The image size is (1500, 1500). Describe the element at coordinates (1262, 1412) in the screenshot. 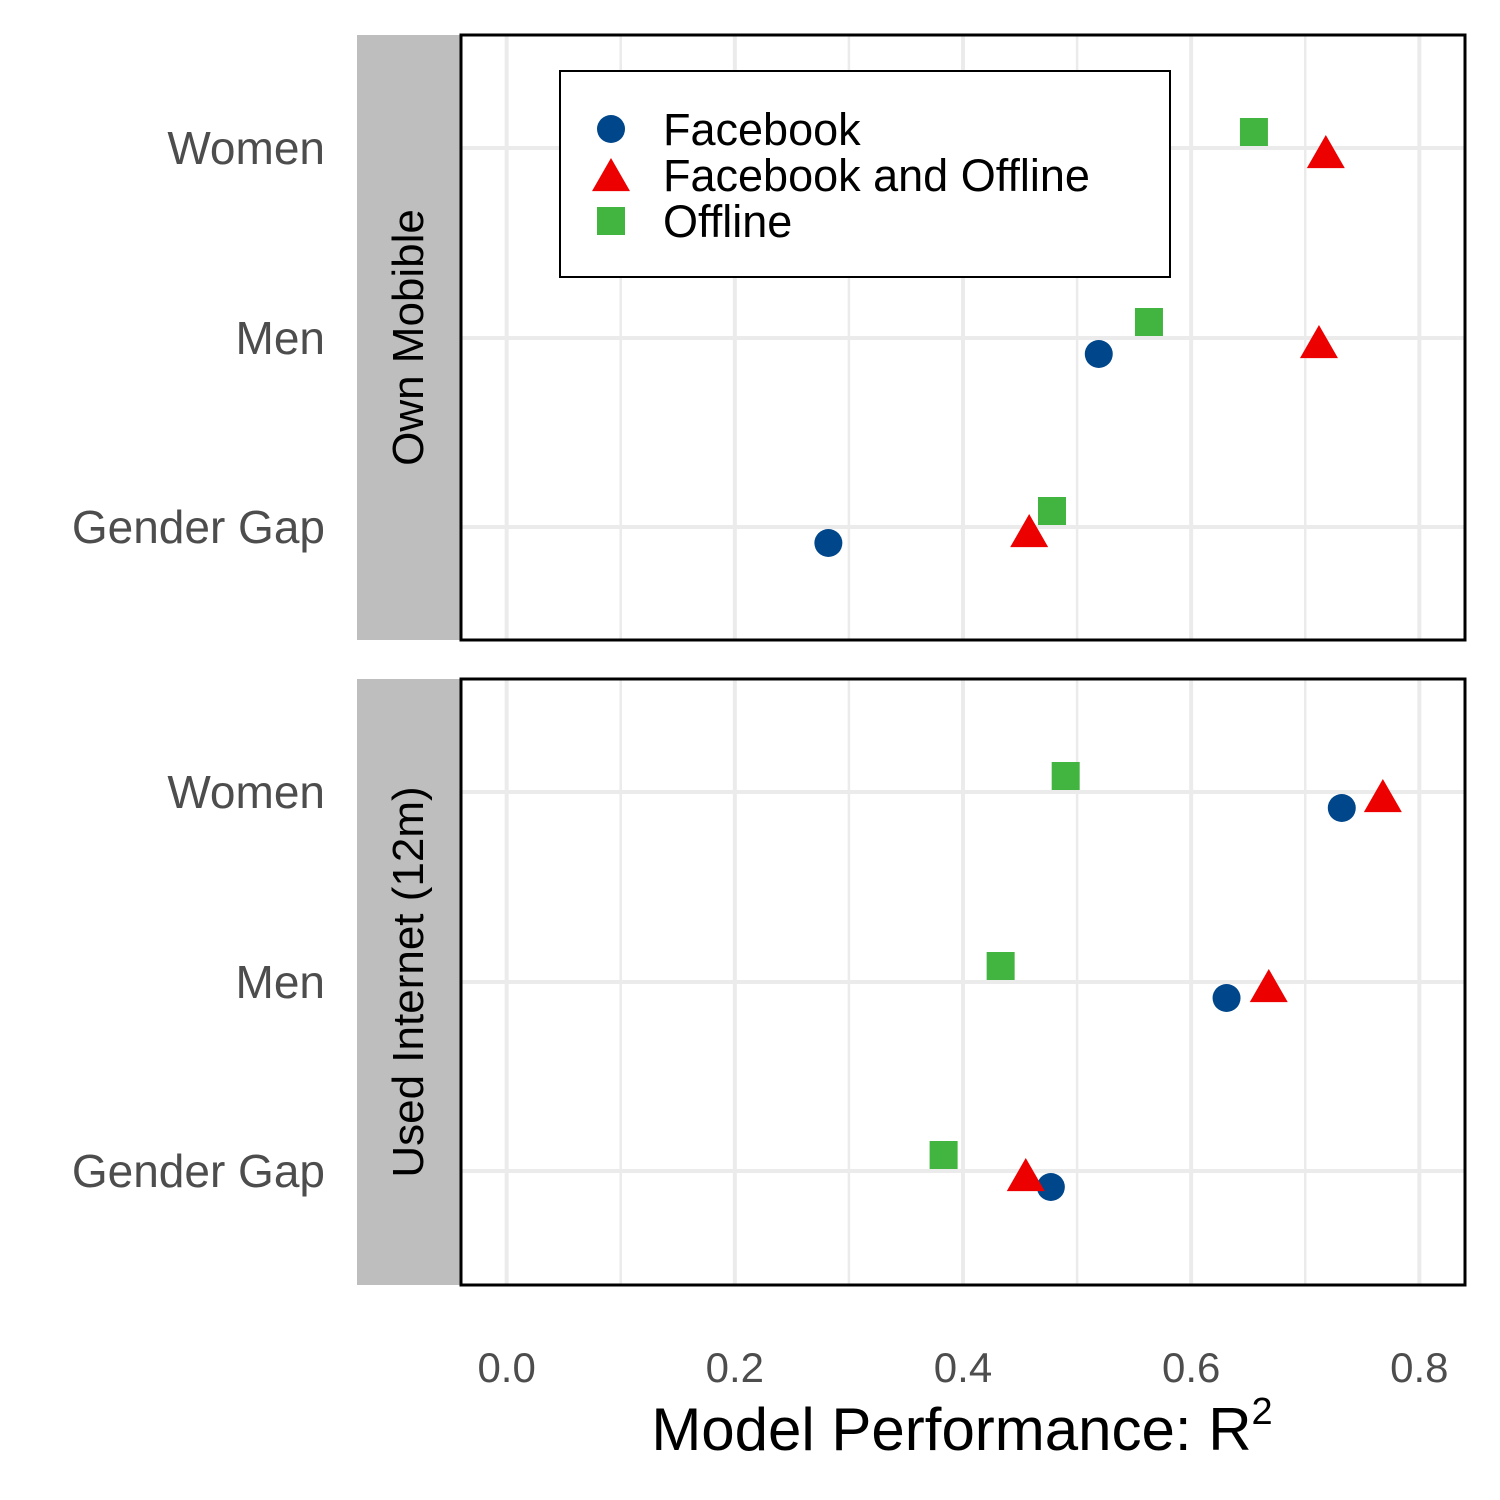

I see `x-axis-label-superscript: 2` at that location.